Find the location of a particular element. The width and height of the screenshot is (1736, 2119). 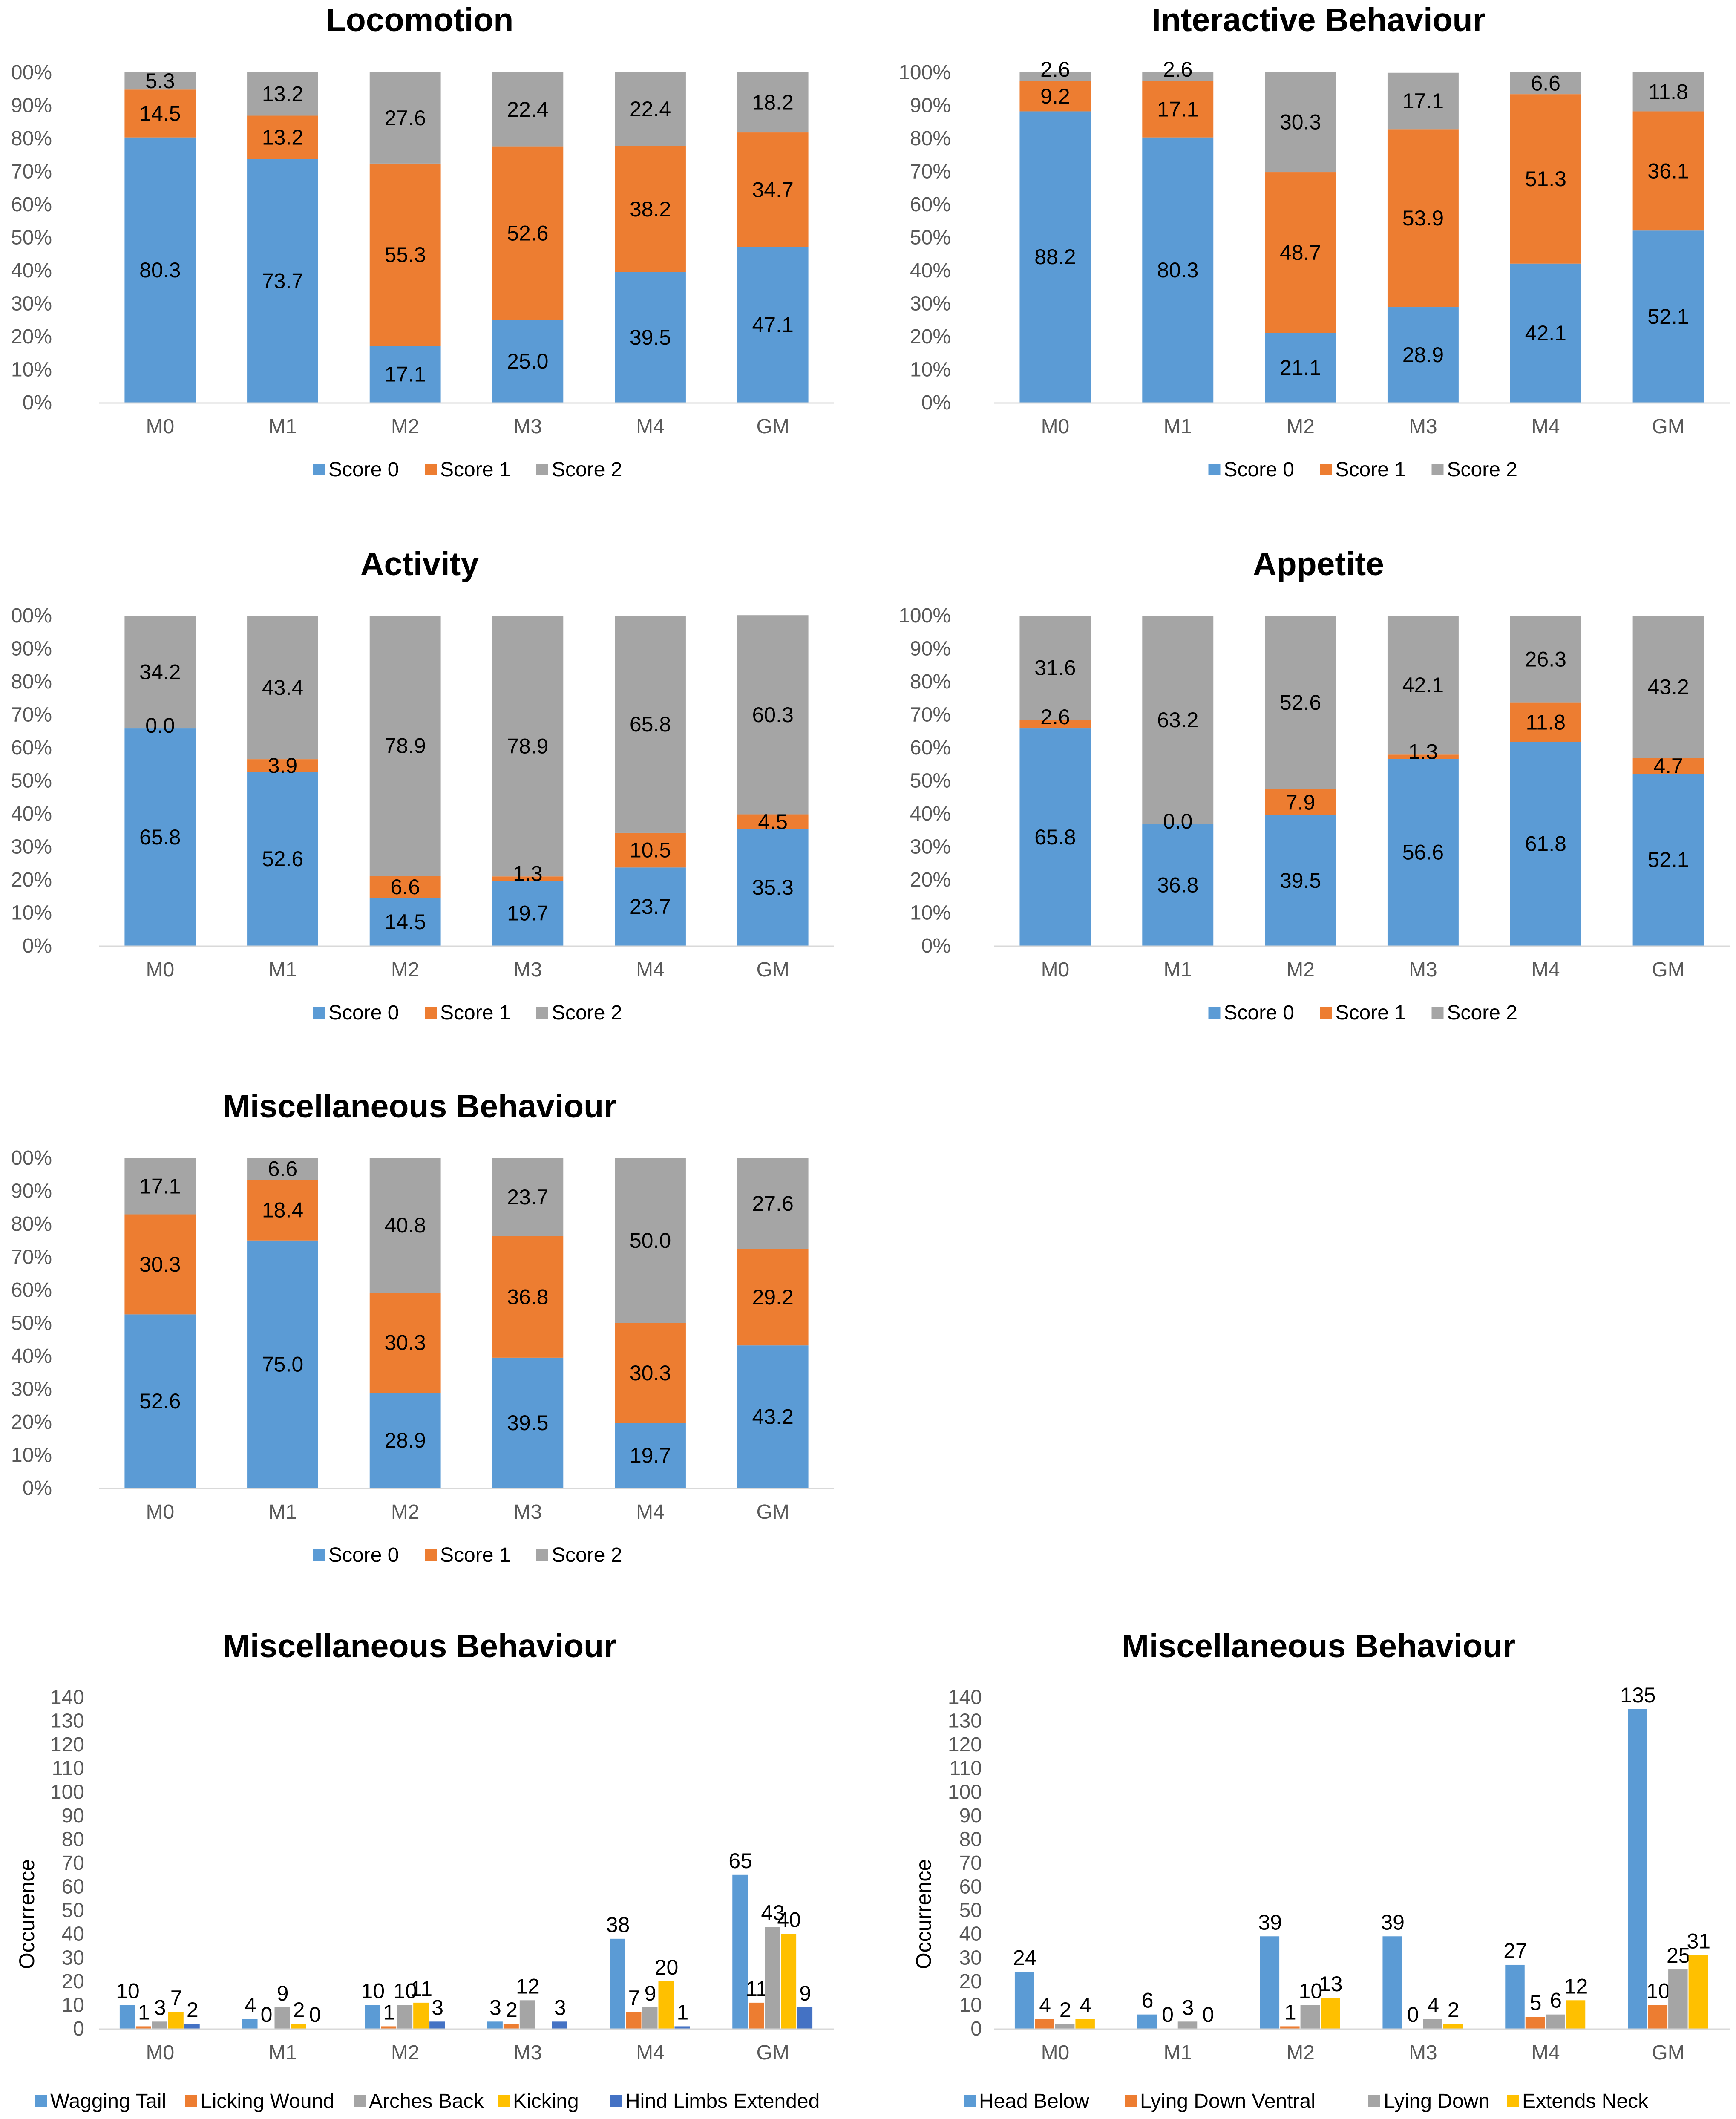

bar-arches-back is located at coordinates (159, 2025).